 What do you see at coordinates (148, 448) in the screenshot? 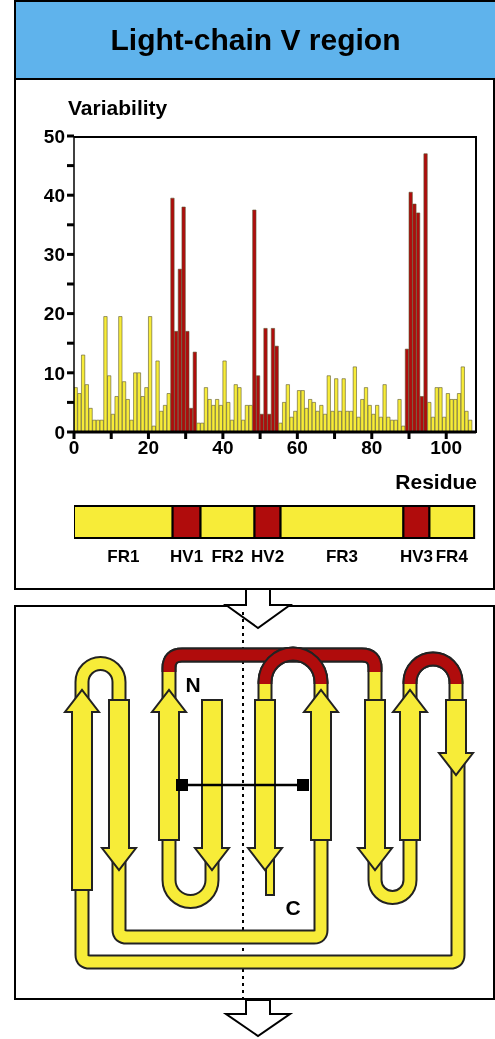
I see `x-tick-label: 20` at bounding box center [148, 448].